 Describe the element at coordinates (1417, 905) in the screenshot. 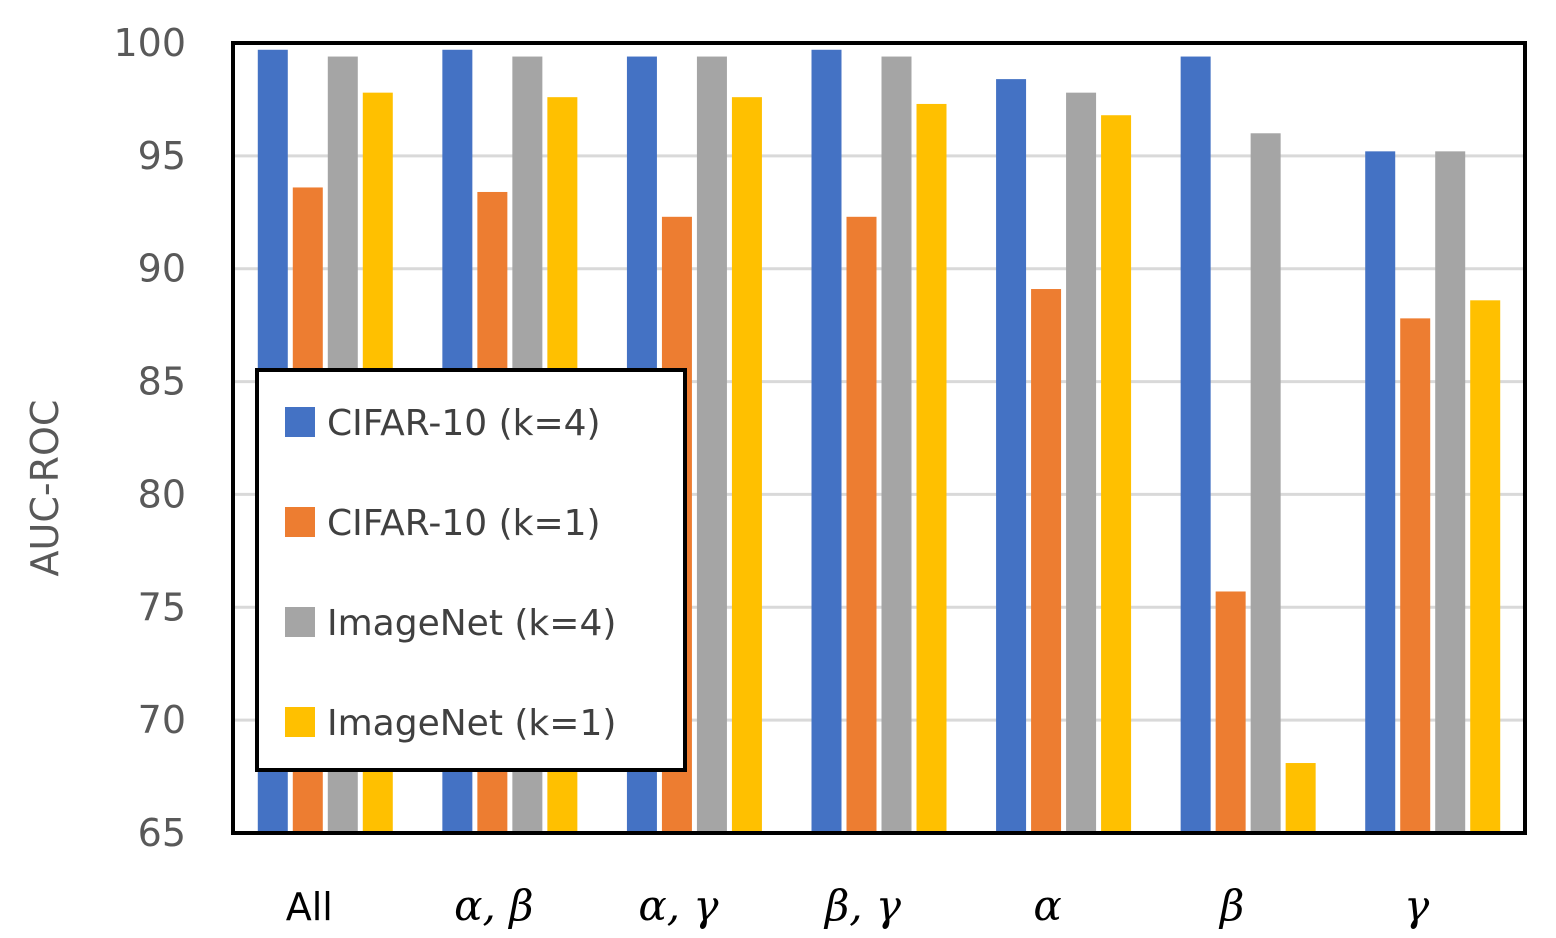

I see `x-tick-label: γ` at that location.